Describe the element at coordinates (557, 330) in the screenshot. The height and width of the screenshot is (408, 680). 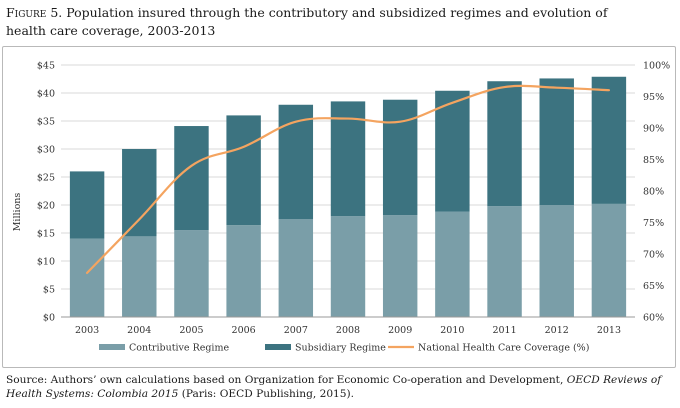
I see `x-tick-label: 2012` at that location.